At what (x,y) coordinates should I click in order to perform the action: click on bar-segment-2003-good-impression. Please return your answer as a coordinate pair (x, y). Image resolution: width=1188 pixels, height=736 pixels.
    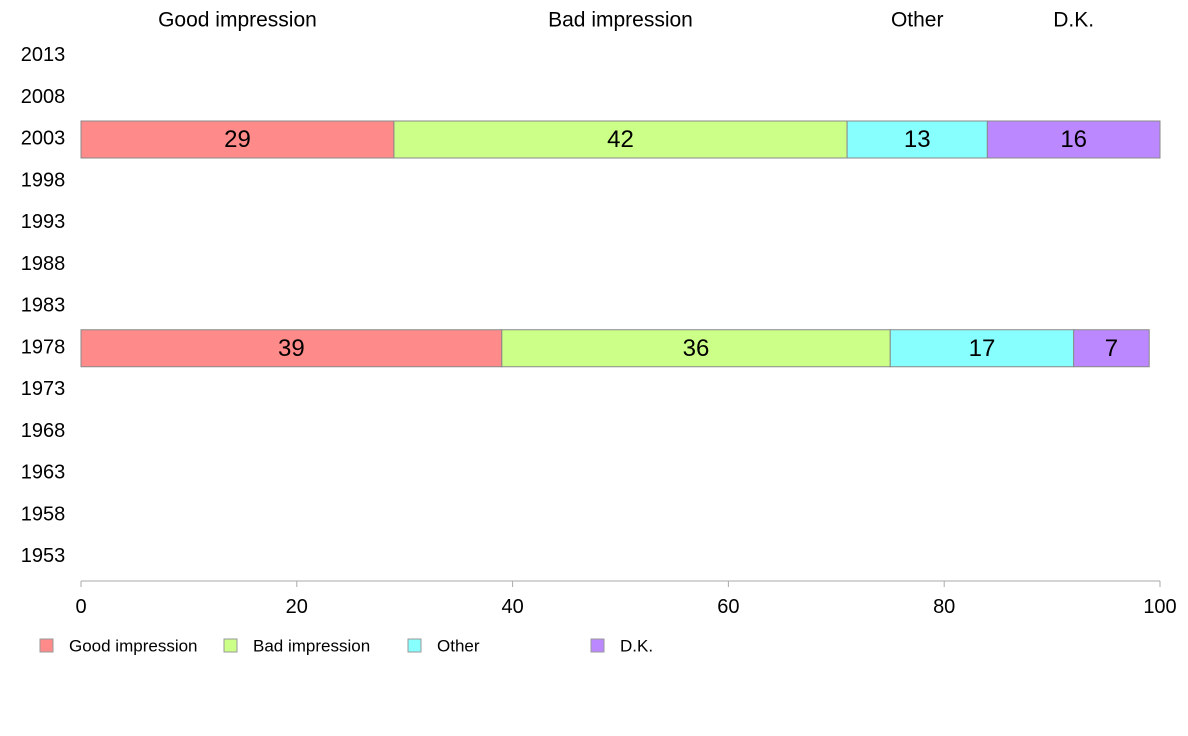
    Looking at the image, I should click on (237, 139).